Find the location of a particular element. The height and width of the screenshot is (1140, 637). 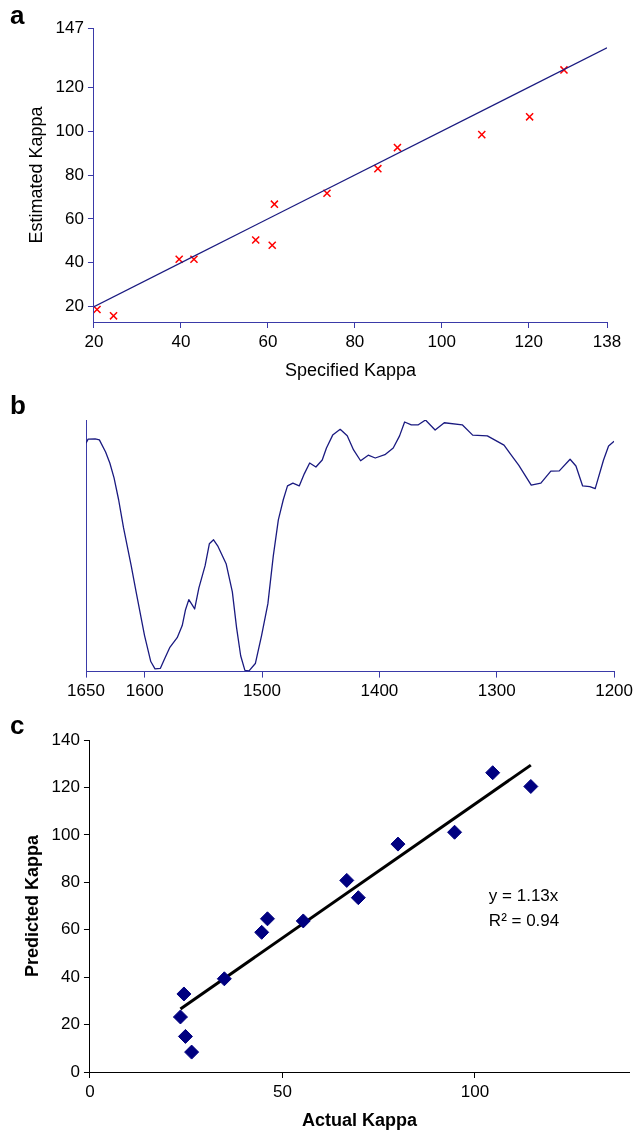

x-tick-label: 1400 is located at coordinates (379, 691).